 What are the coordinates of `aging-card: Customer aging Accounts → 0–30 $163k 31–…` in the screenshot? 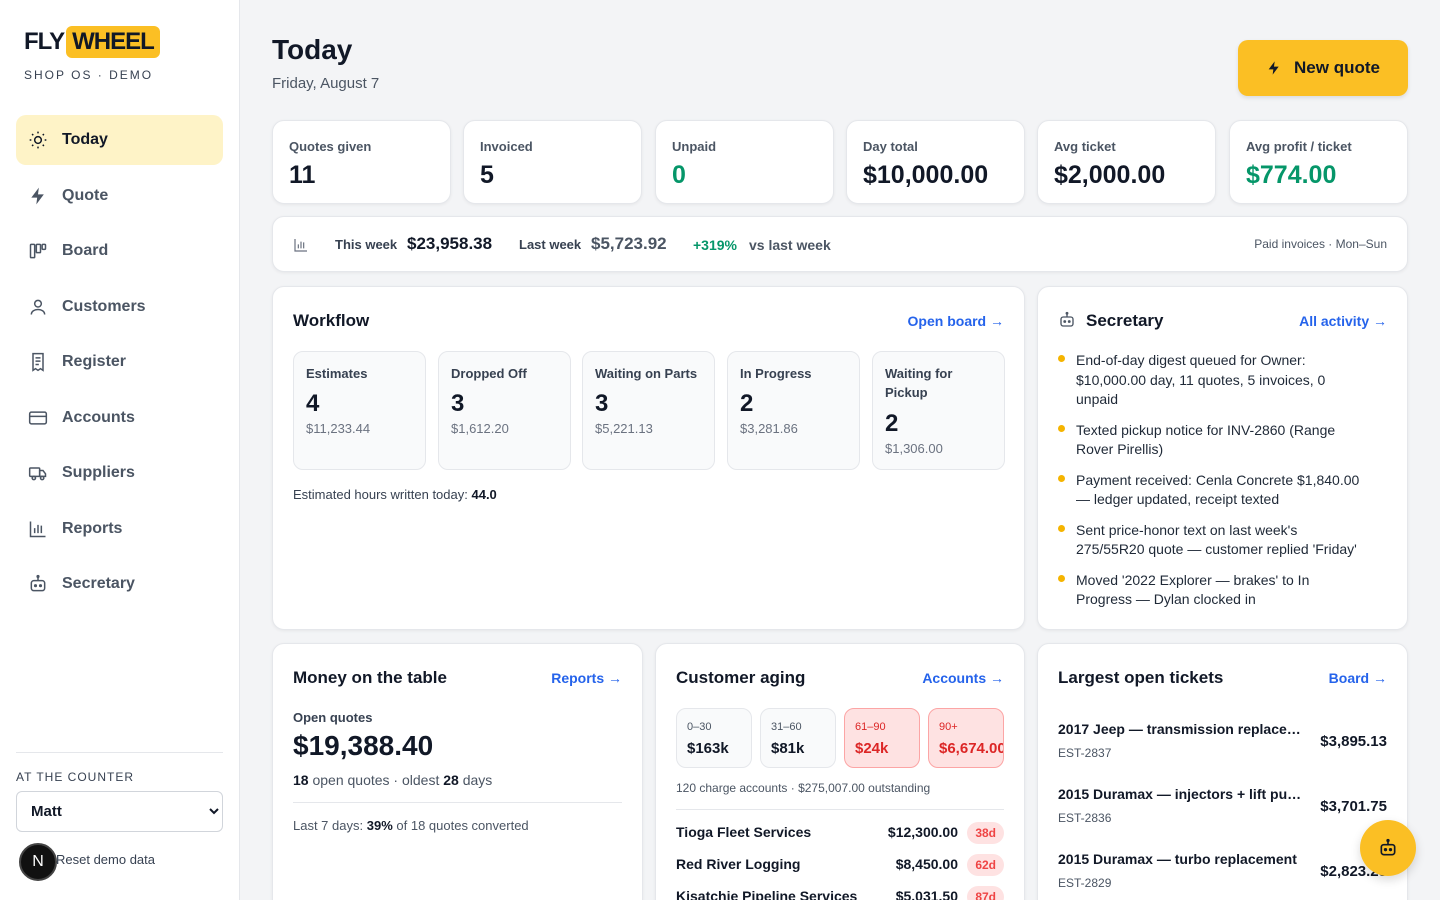 It's located at (840, 771).